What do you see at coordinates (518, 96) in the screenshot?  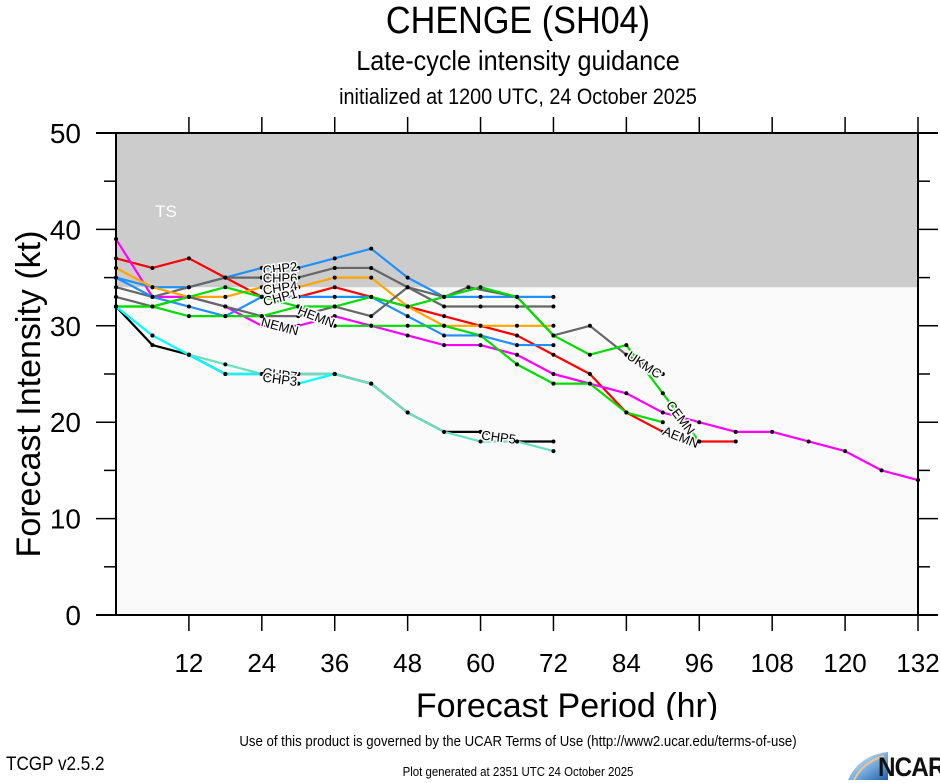 I see `init-time: initialized at 1200 UTC, 24 October 2025` at bounding box center [518, 96].